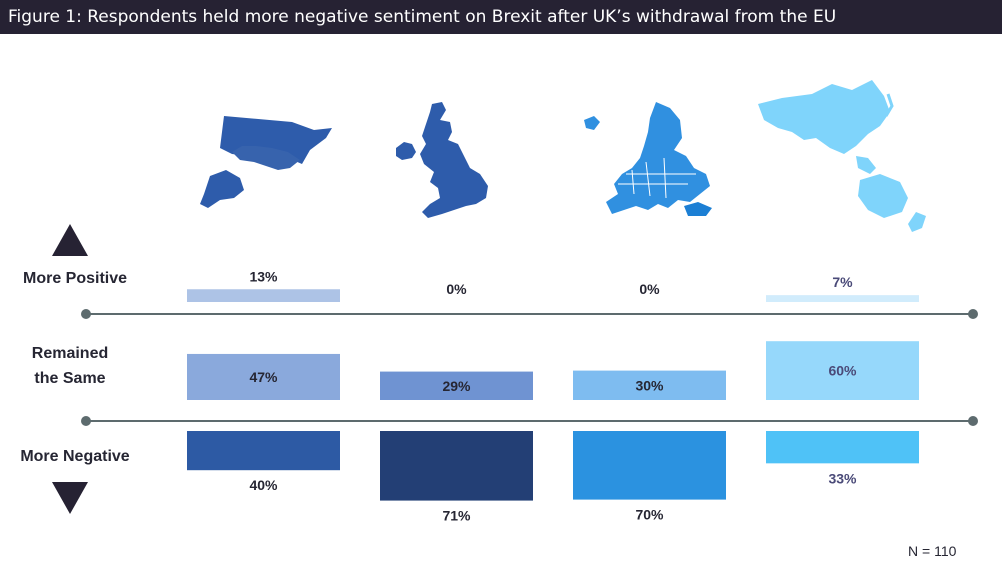 This screenshot has height=582, width=1002. Describe the element at coordinates (456, 289) in the screenshot. I see `value-label-positive-2: 0%` at that location.